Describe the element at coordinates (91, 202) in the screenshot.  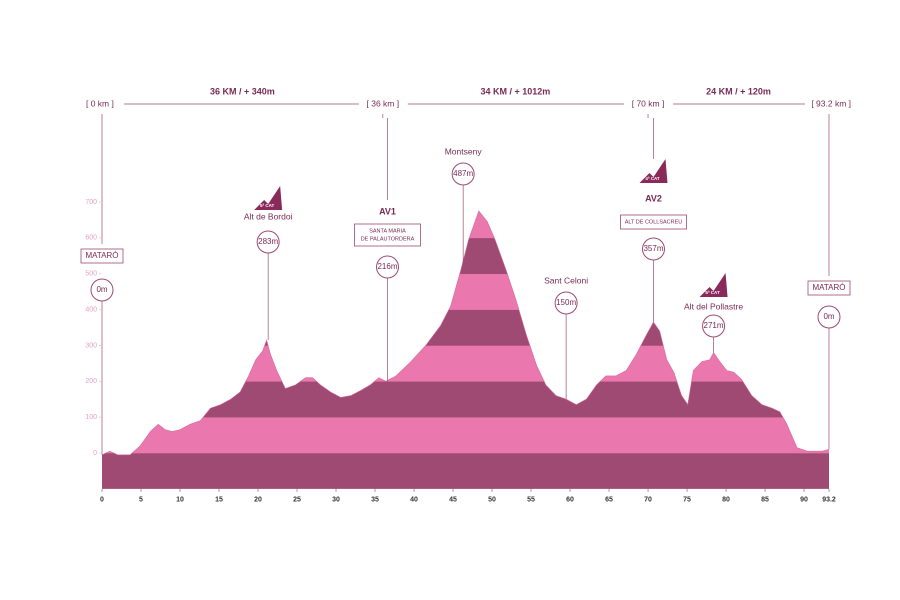
I see `y-tick-label: 700` at that location.